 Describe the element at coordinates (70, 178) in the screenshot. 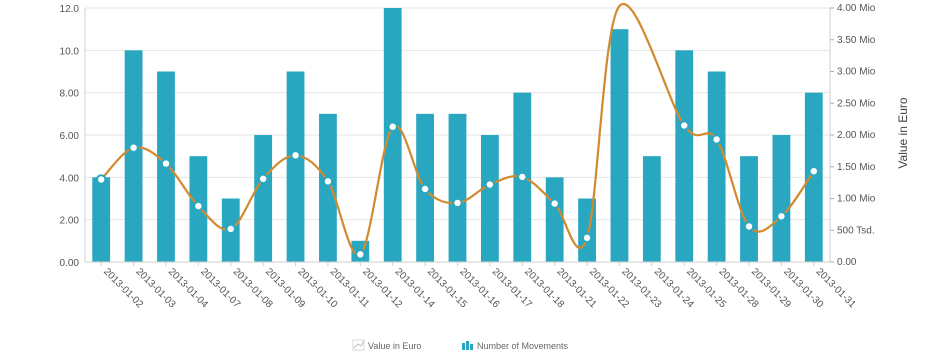

I see `left-tick-label: 4.00` at that location.